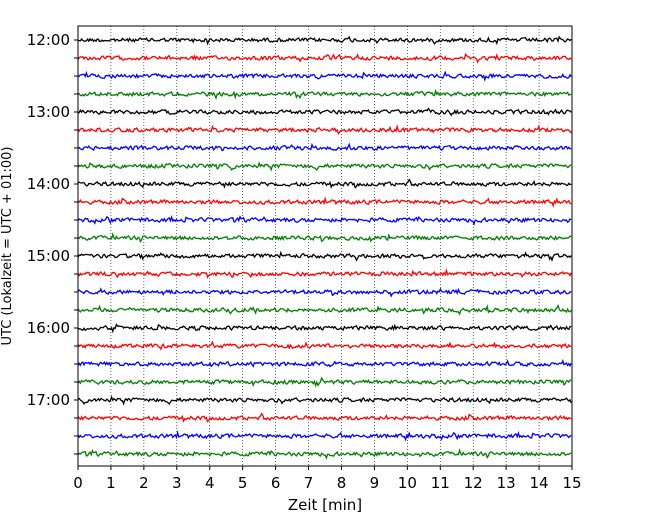  What do you see at coordinates (324, 129) in the screenshot?
I see `trace-13:15` at bounding box center [324, 129].